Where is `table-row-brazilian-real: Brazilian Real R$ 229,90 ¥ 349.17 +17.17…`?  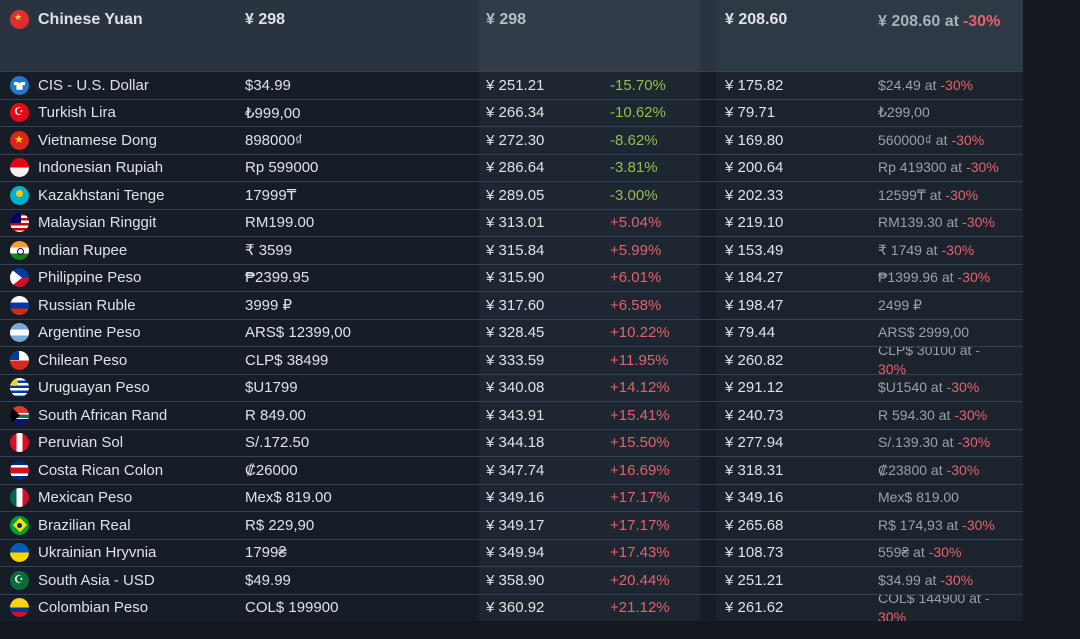 table-row-brazilian-real: Brazilian Real R$ 229,90 ¥ 349.17 +17.17… is located at coordinates (511, 525).